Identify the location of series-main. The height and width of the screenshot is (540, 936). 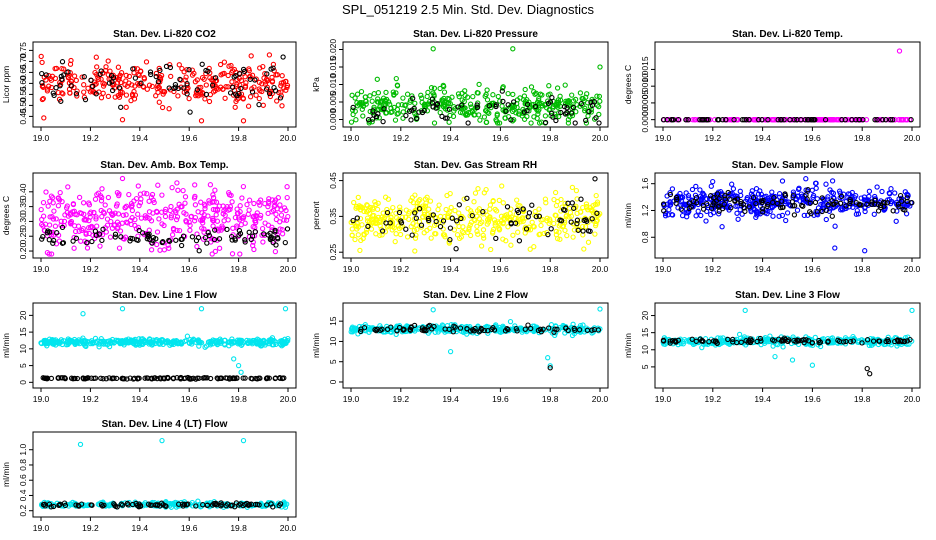
(164, 473).